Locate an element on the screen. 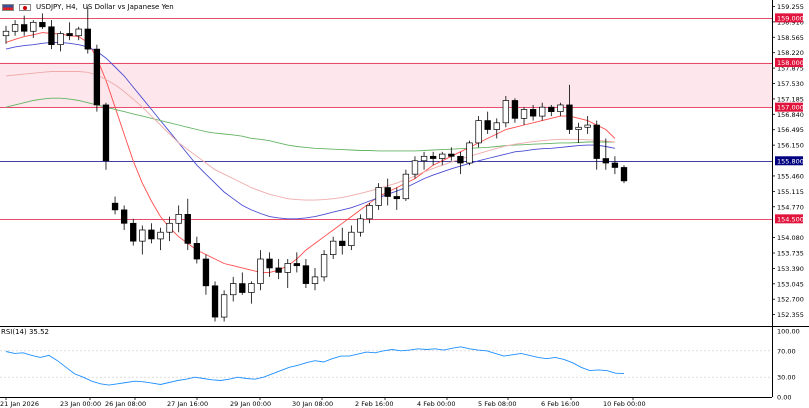 The width and height of the screenshot is (809, 408). level-price-tag-label: 159.000 is located at coordinates (790, 18).